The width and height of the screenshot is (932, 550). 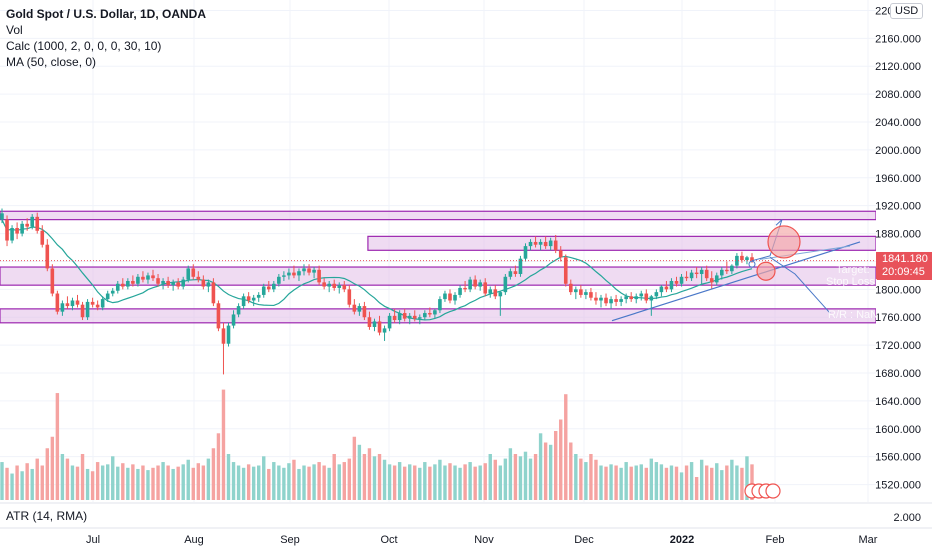 I want to click on legend-calc: Calc (1000, 2, 0, 0, 0, 30, 10), so click(x=84, y=46).